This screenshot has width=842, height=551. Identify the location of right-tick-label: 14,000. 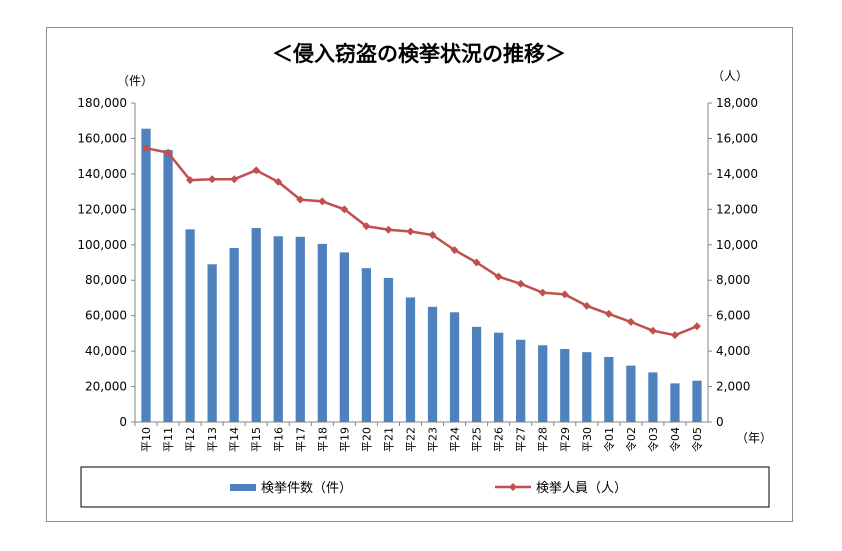
(737, 174).